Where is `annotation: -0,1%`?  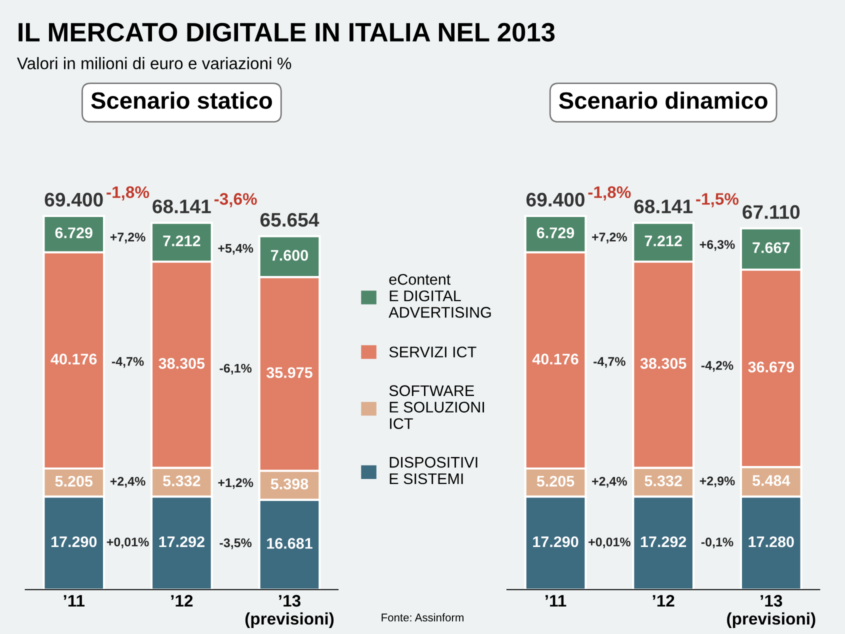
annotation: -0,1% is located at coordinates (717, 543).